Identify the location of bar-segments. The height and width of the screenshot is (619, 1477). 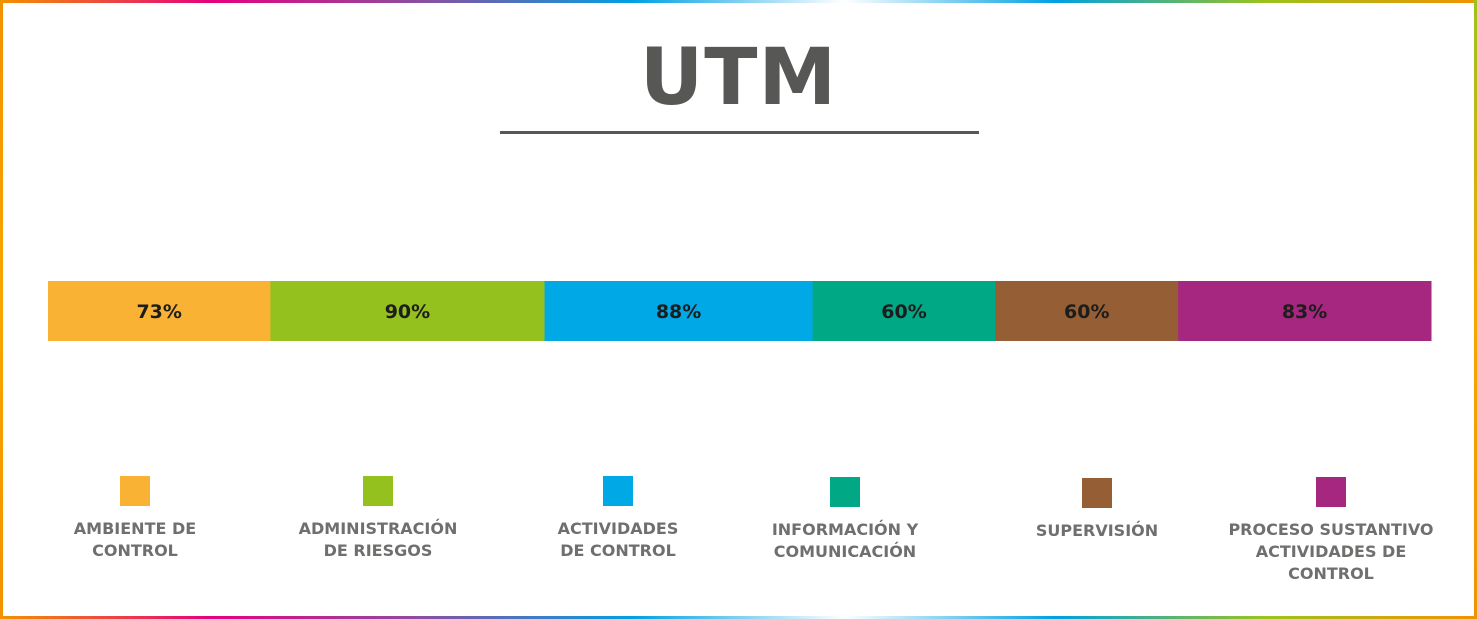
(740, 311).